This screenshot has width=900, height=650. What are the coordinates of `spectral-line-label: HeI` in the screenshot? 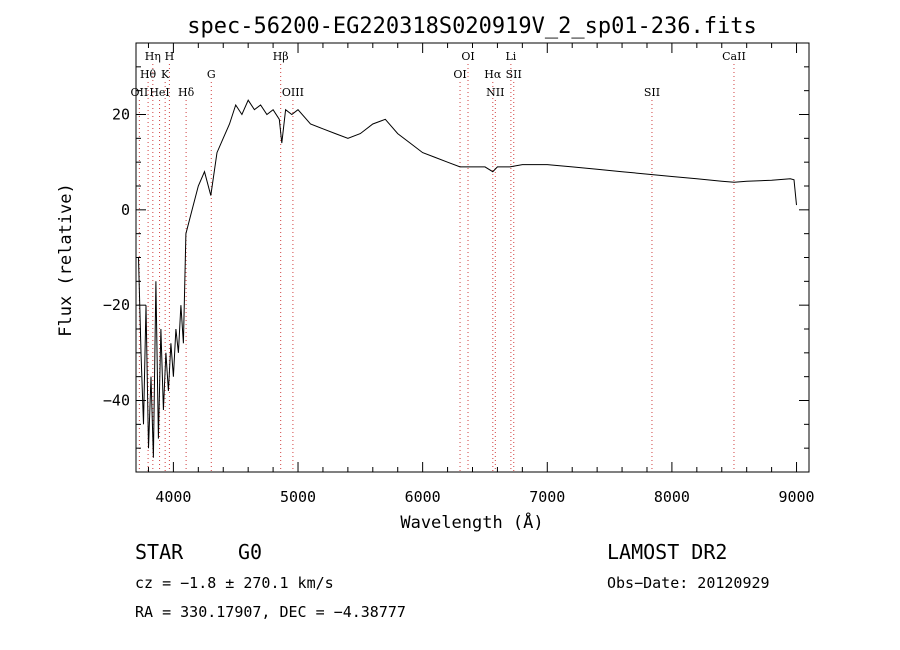 It's located at (159, 92).